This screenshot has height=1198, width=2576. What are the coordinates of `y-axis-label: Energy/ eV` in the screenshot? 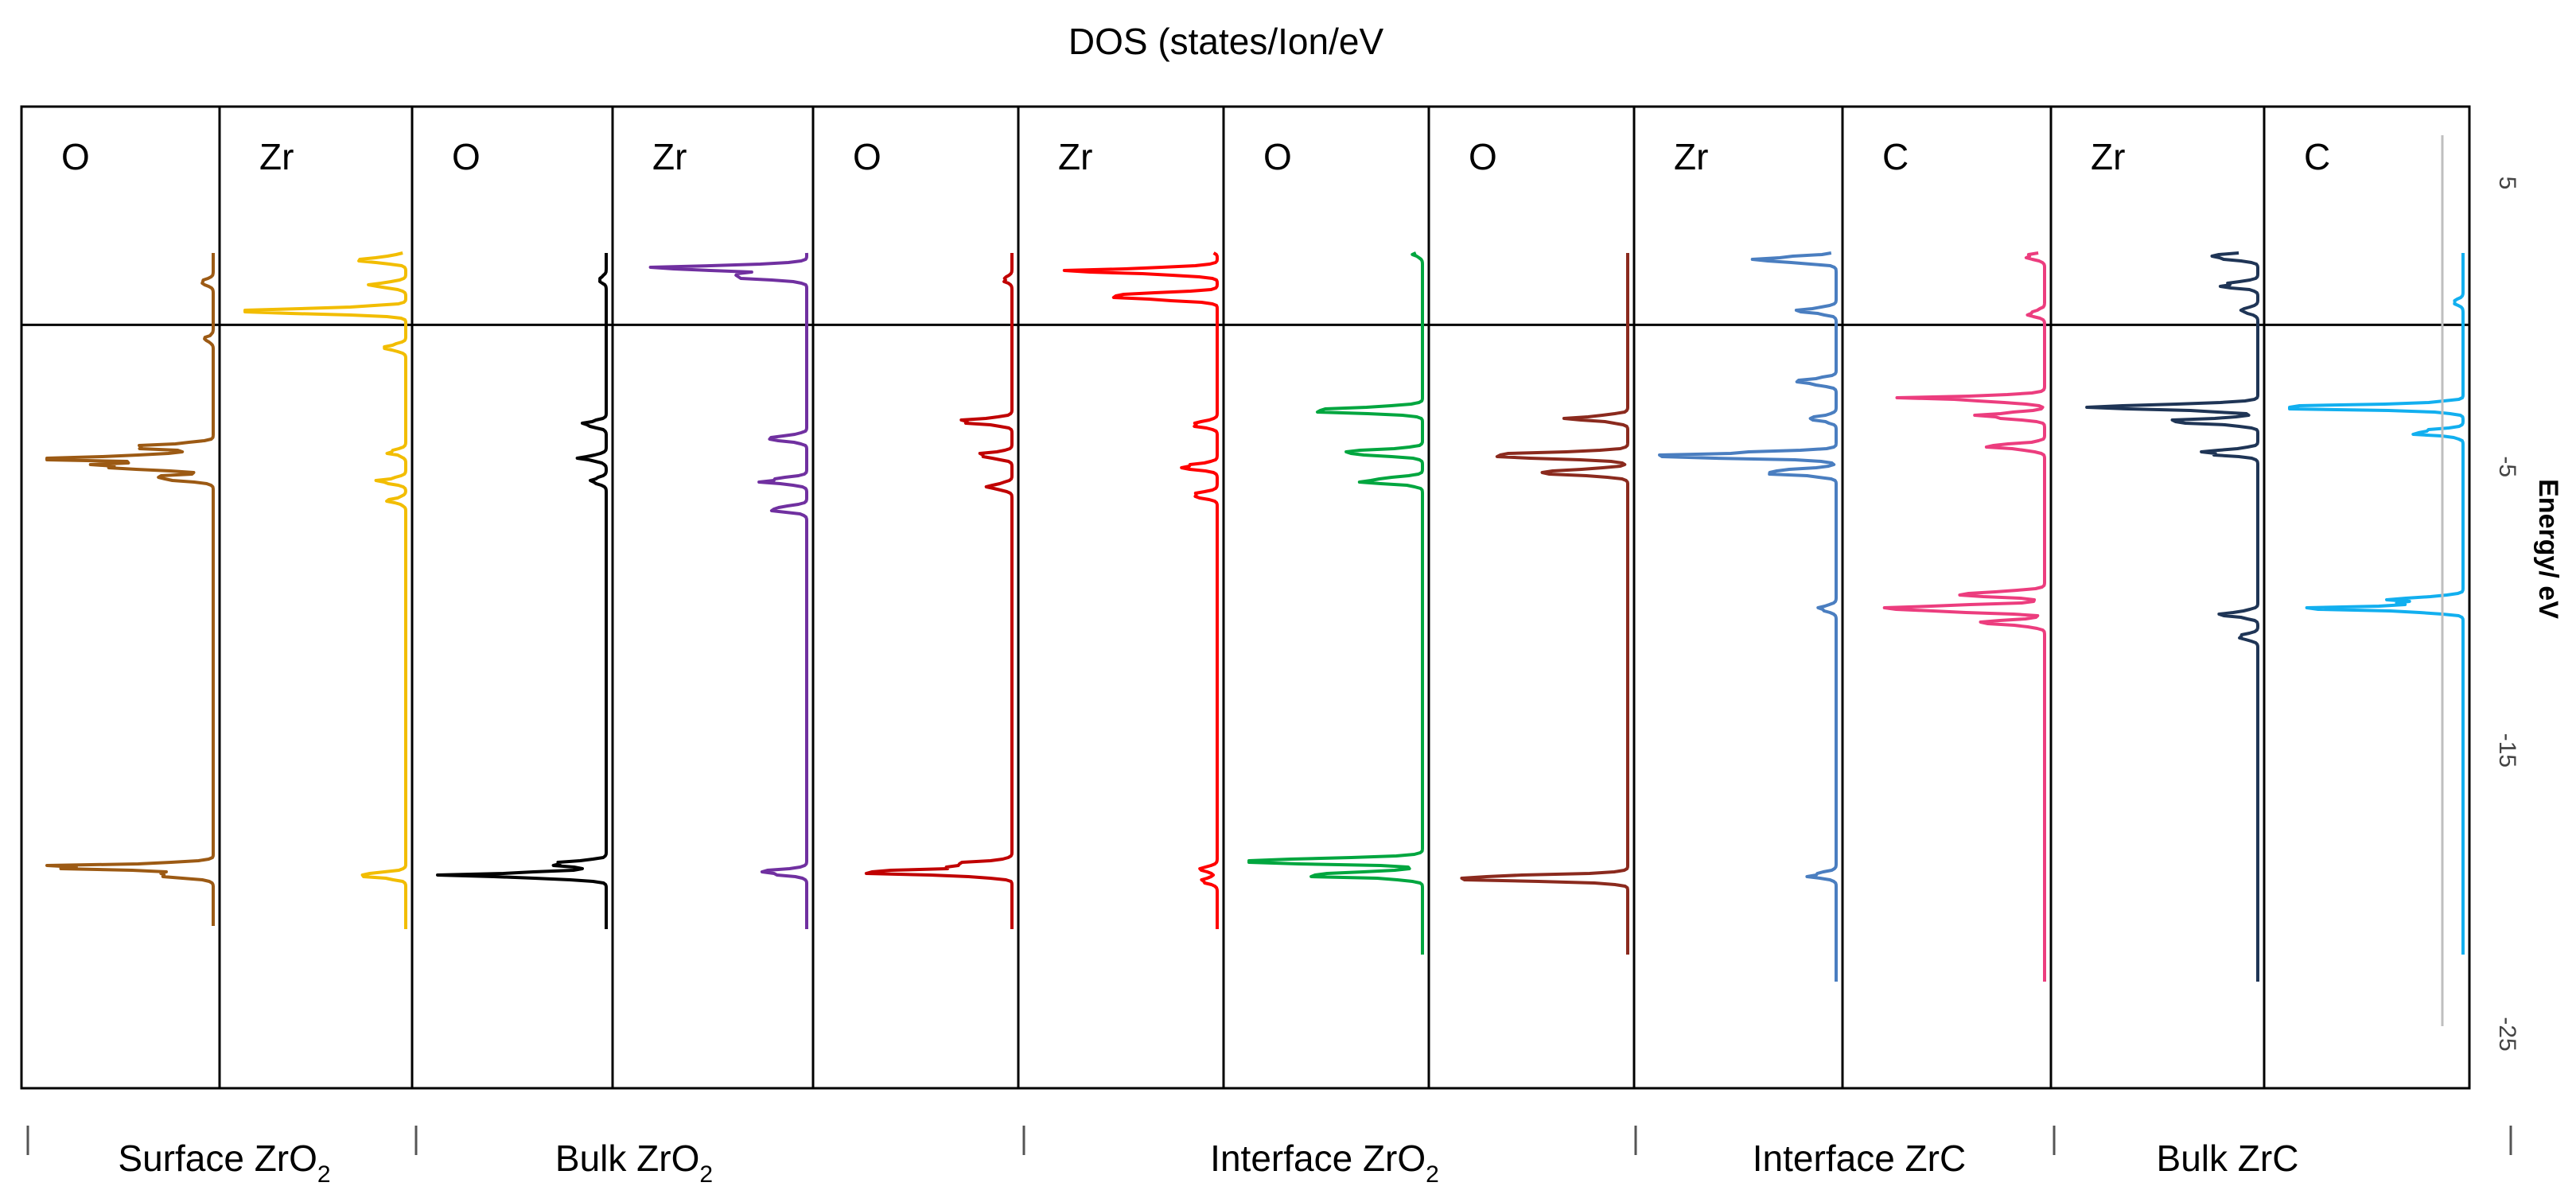 It's located at (2548, 549).